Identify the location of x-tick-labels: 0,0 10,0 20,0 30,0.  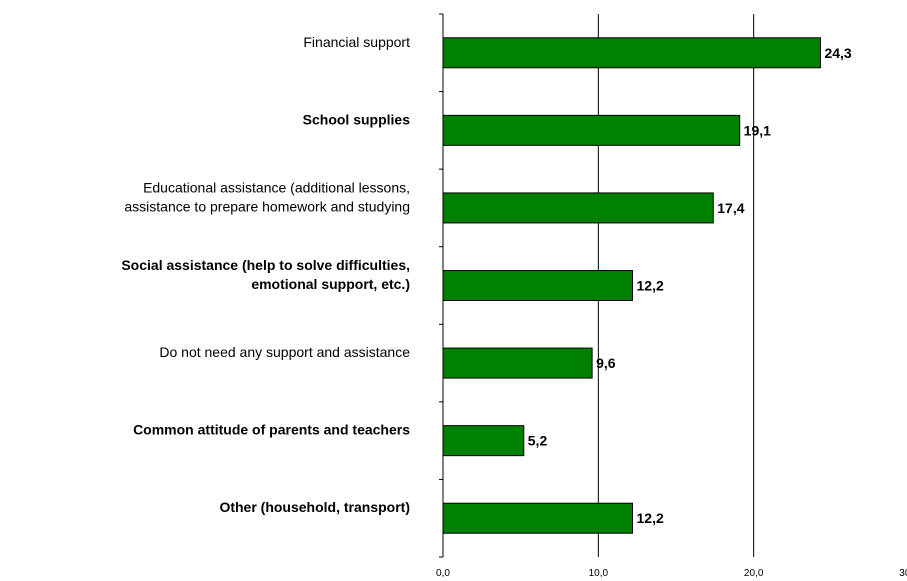
(671, 573).